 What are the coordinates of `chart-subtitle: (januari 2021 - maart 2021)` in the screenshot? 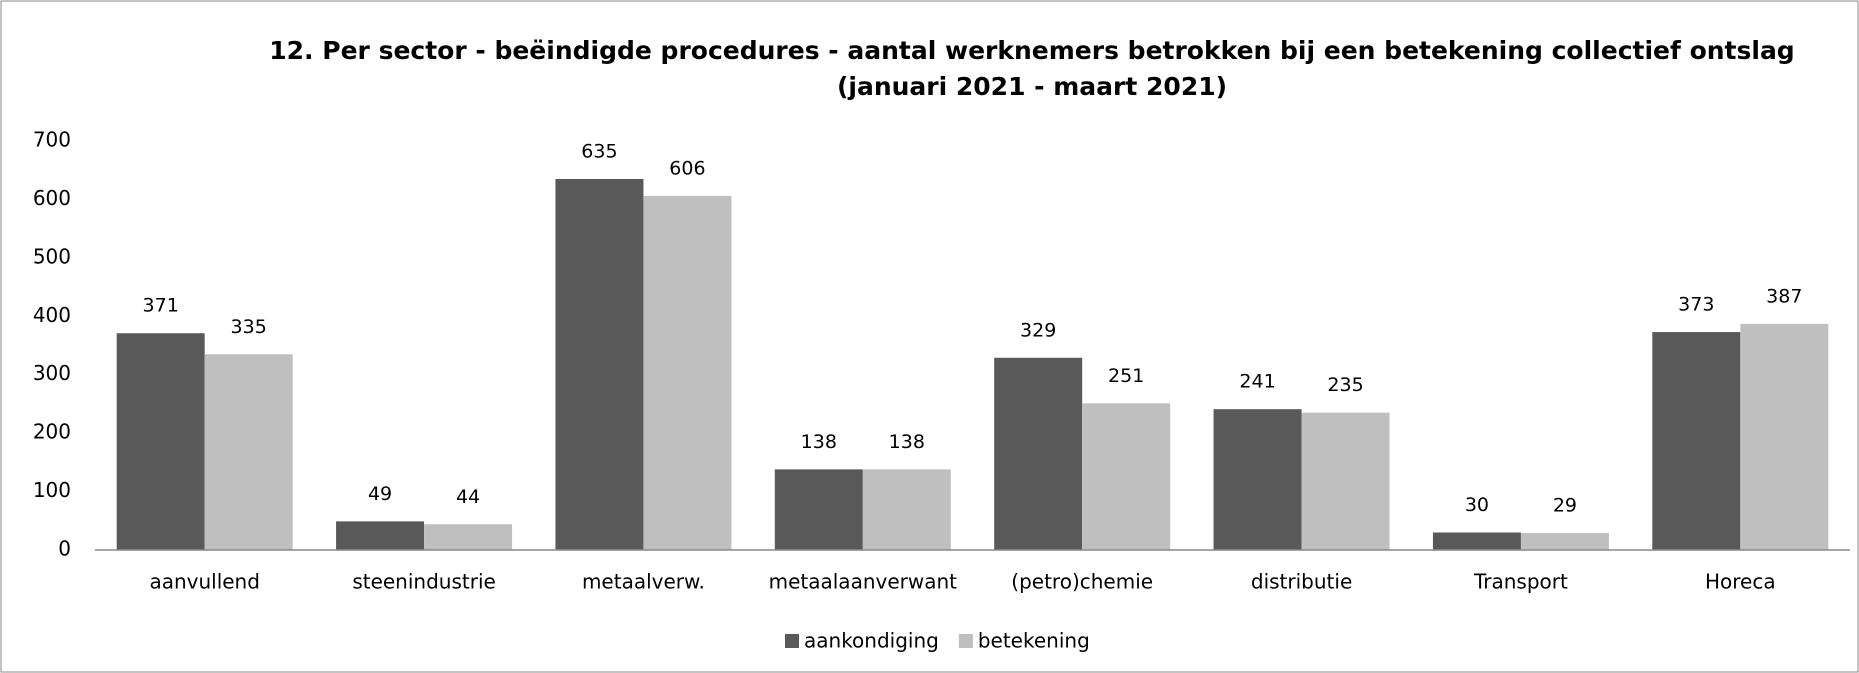 It's located at (1032, 86).